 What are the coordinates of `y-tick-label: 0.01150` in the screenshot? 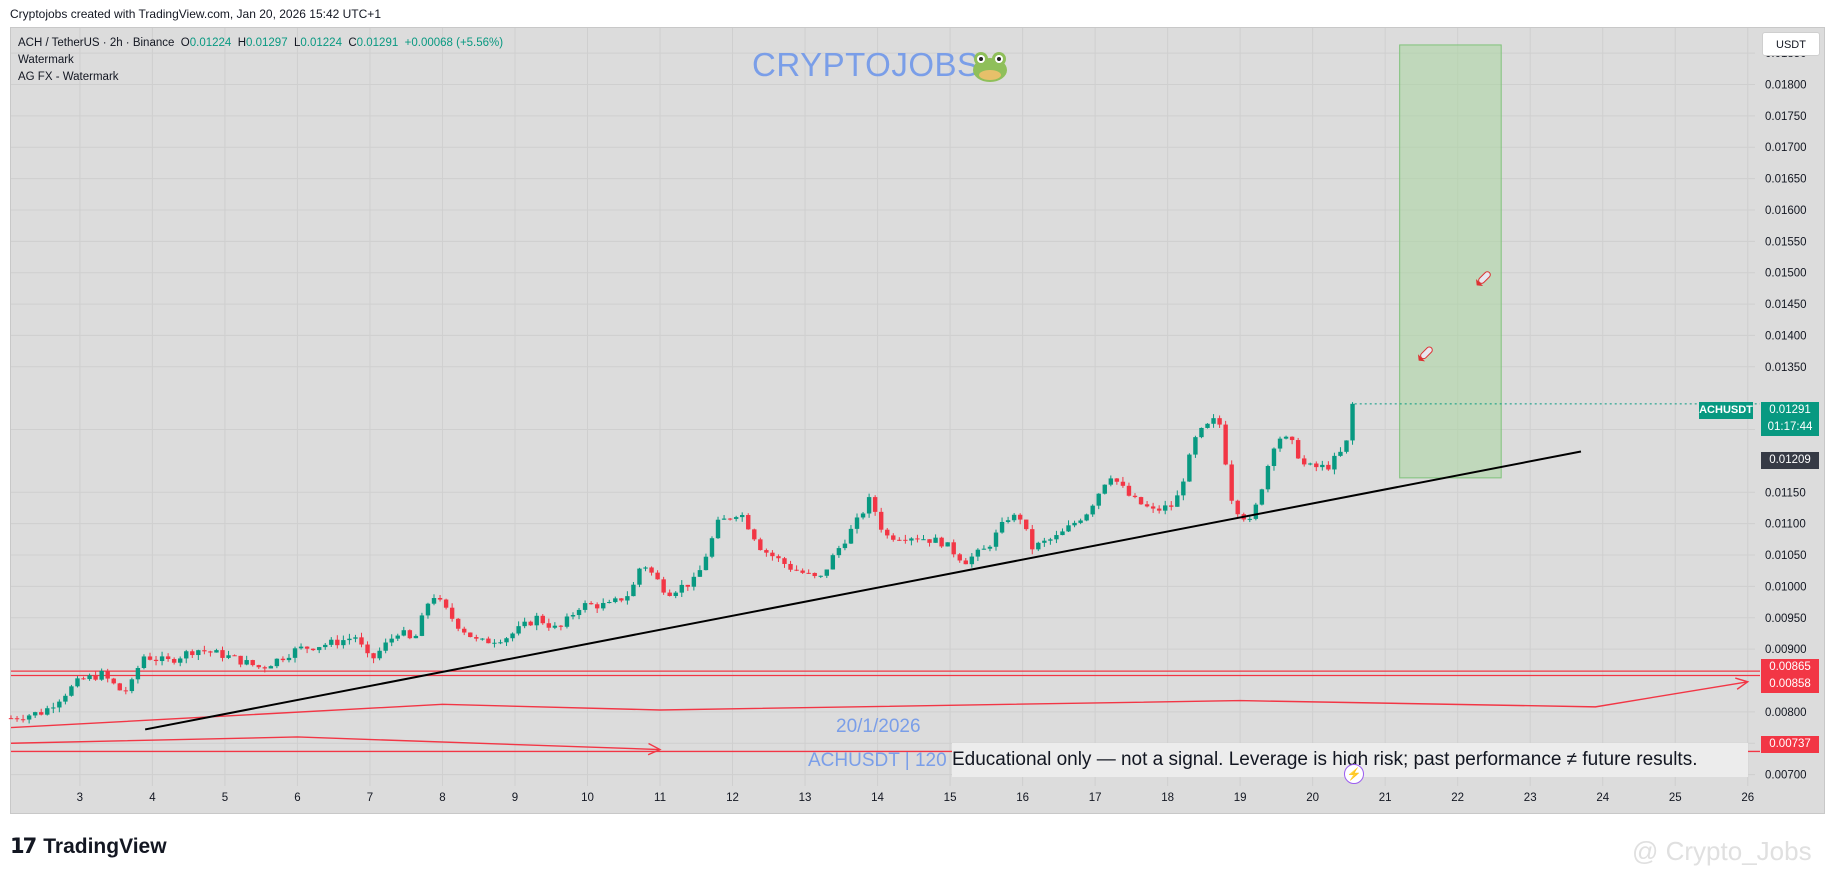 It's located at (1785, 493).